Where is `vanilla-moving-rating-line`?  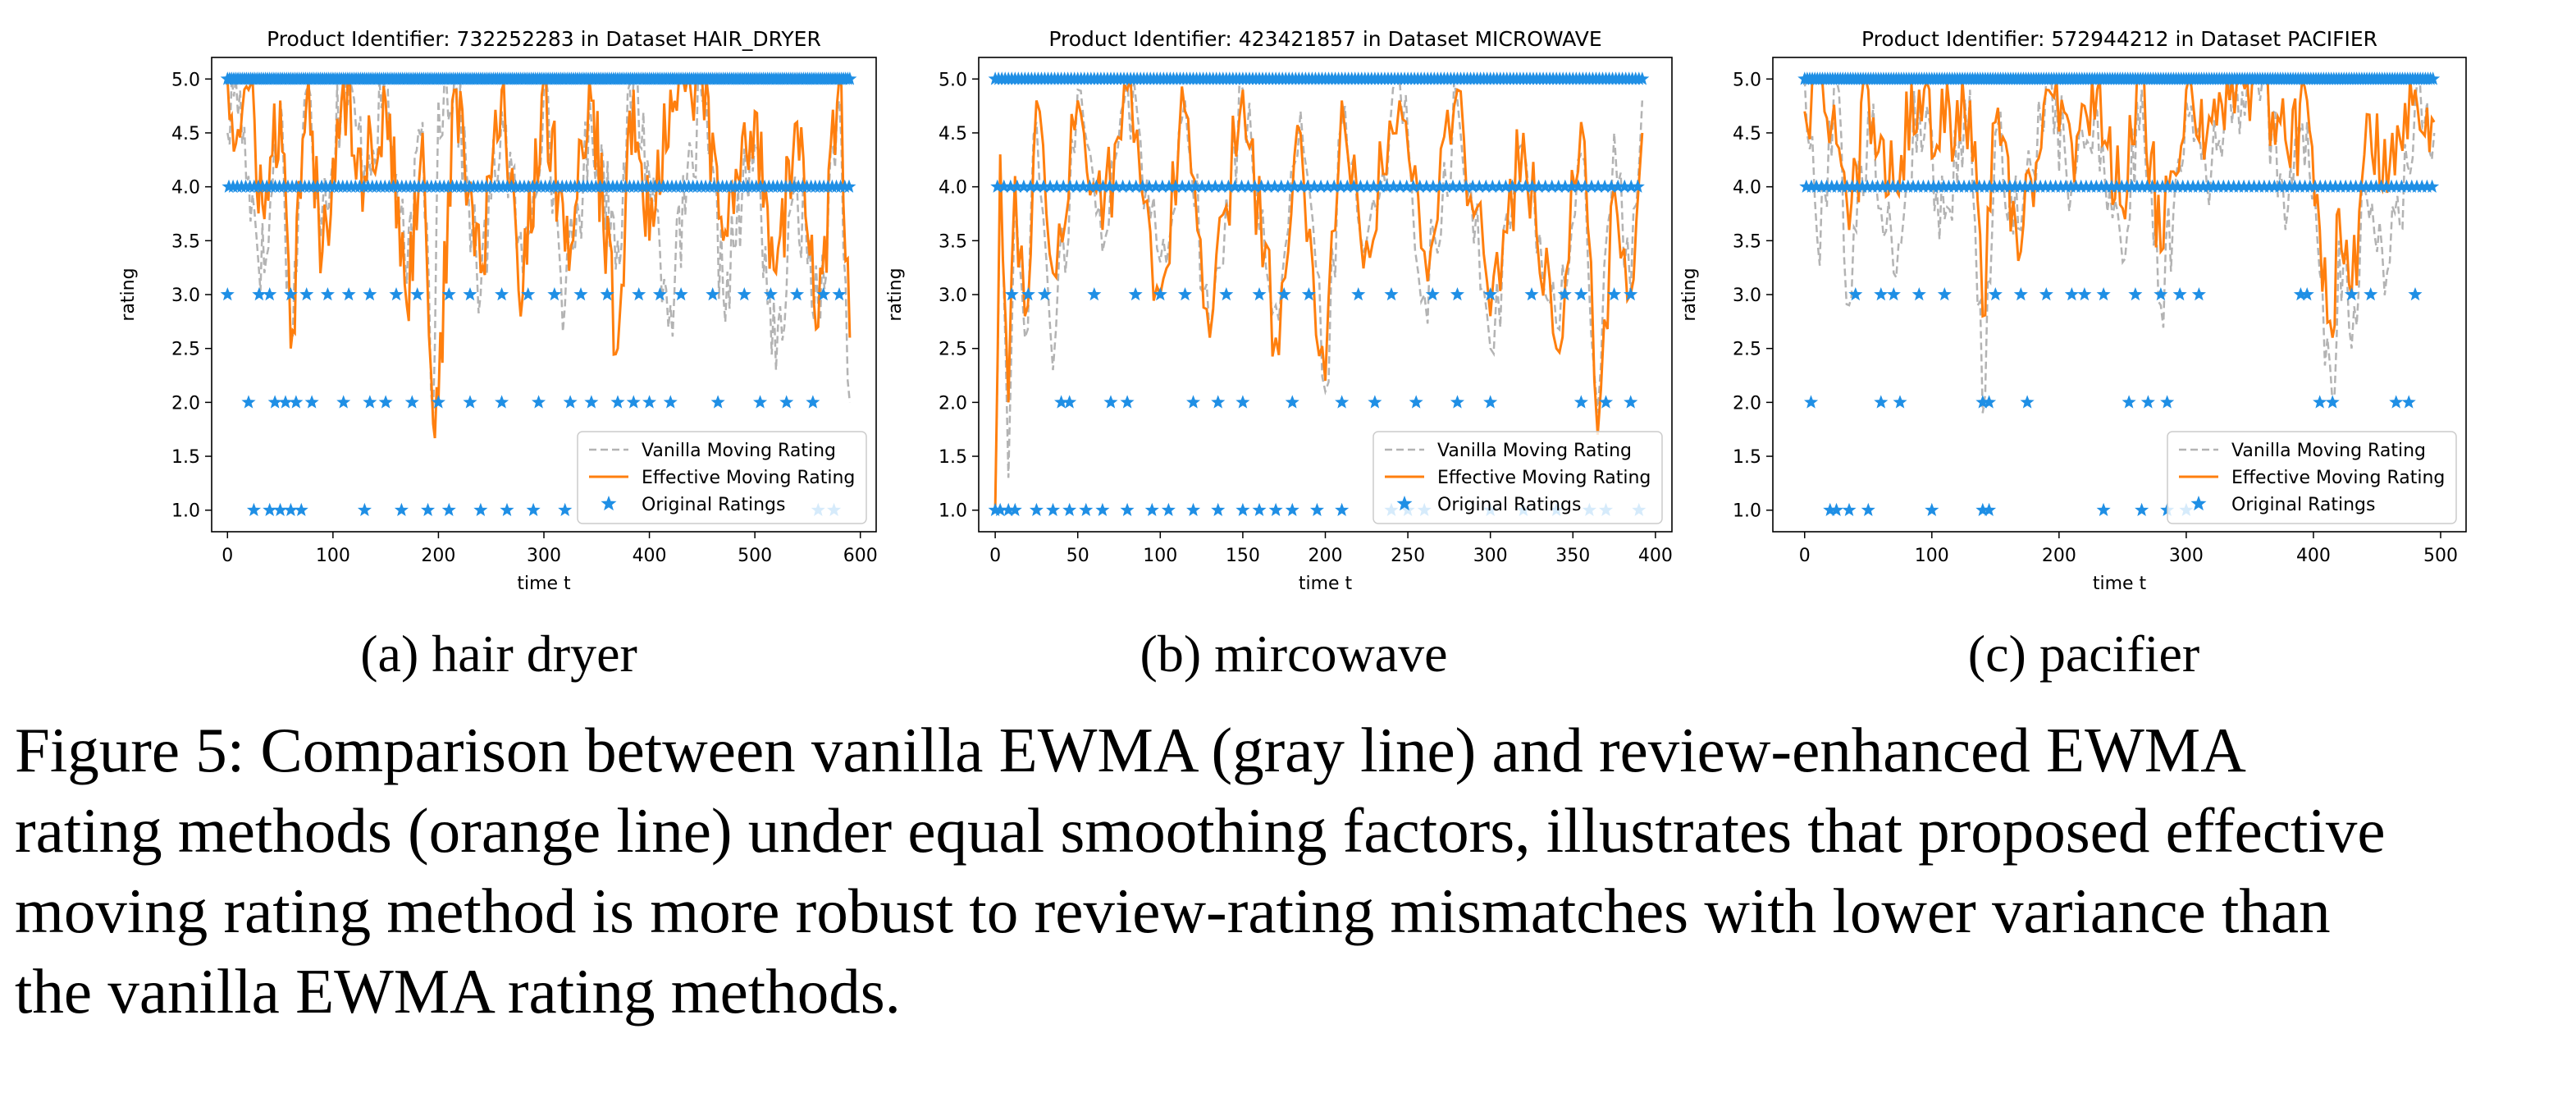
vanilla-moving-rating-line is located at coordinates (539, 245).